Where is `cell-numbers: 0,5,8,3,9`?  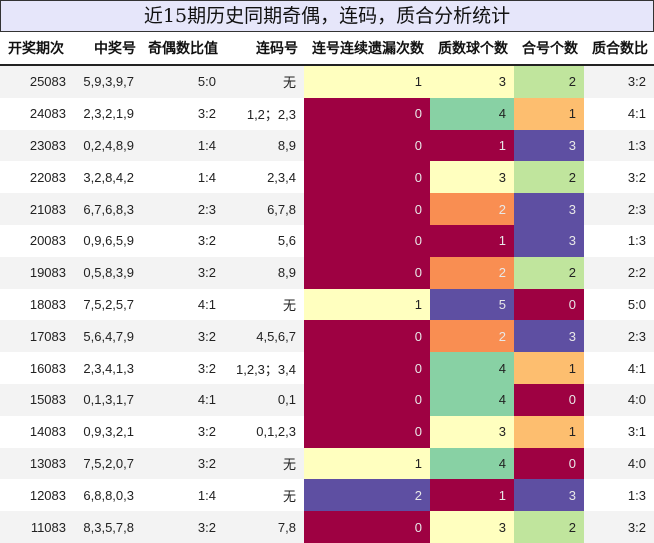
cell-numbers: 0,5,8,3,9 is located at coordinates (108, 272).